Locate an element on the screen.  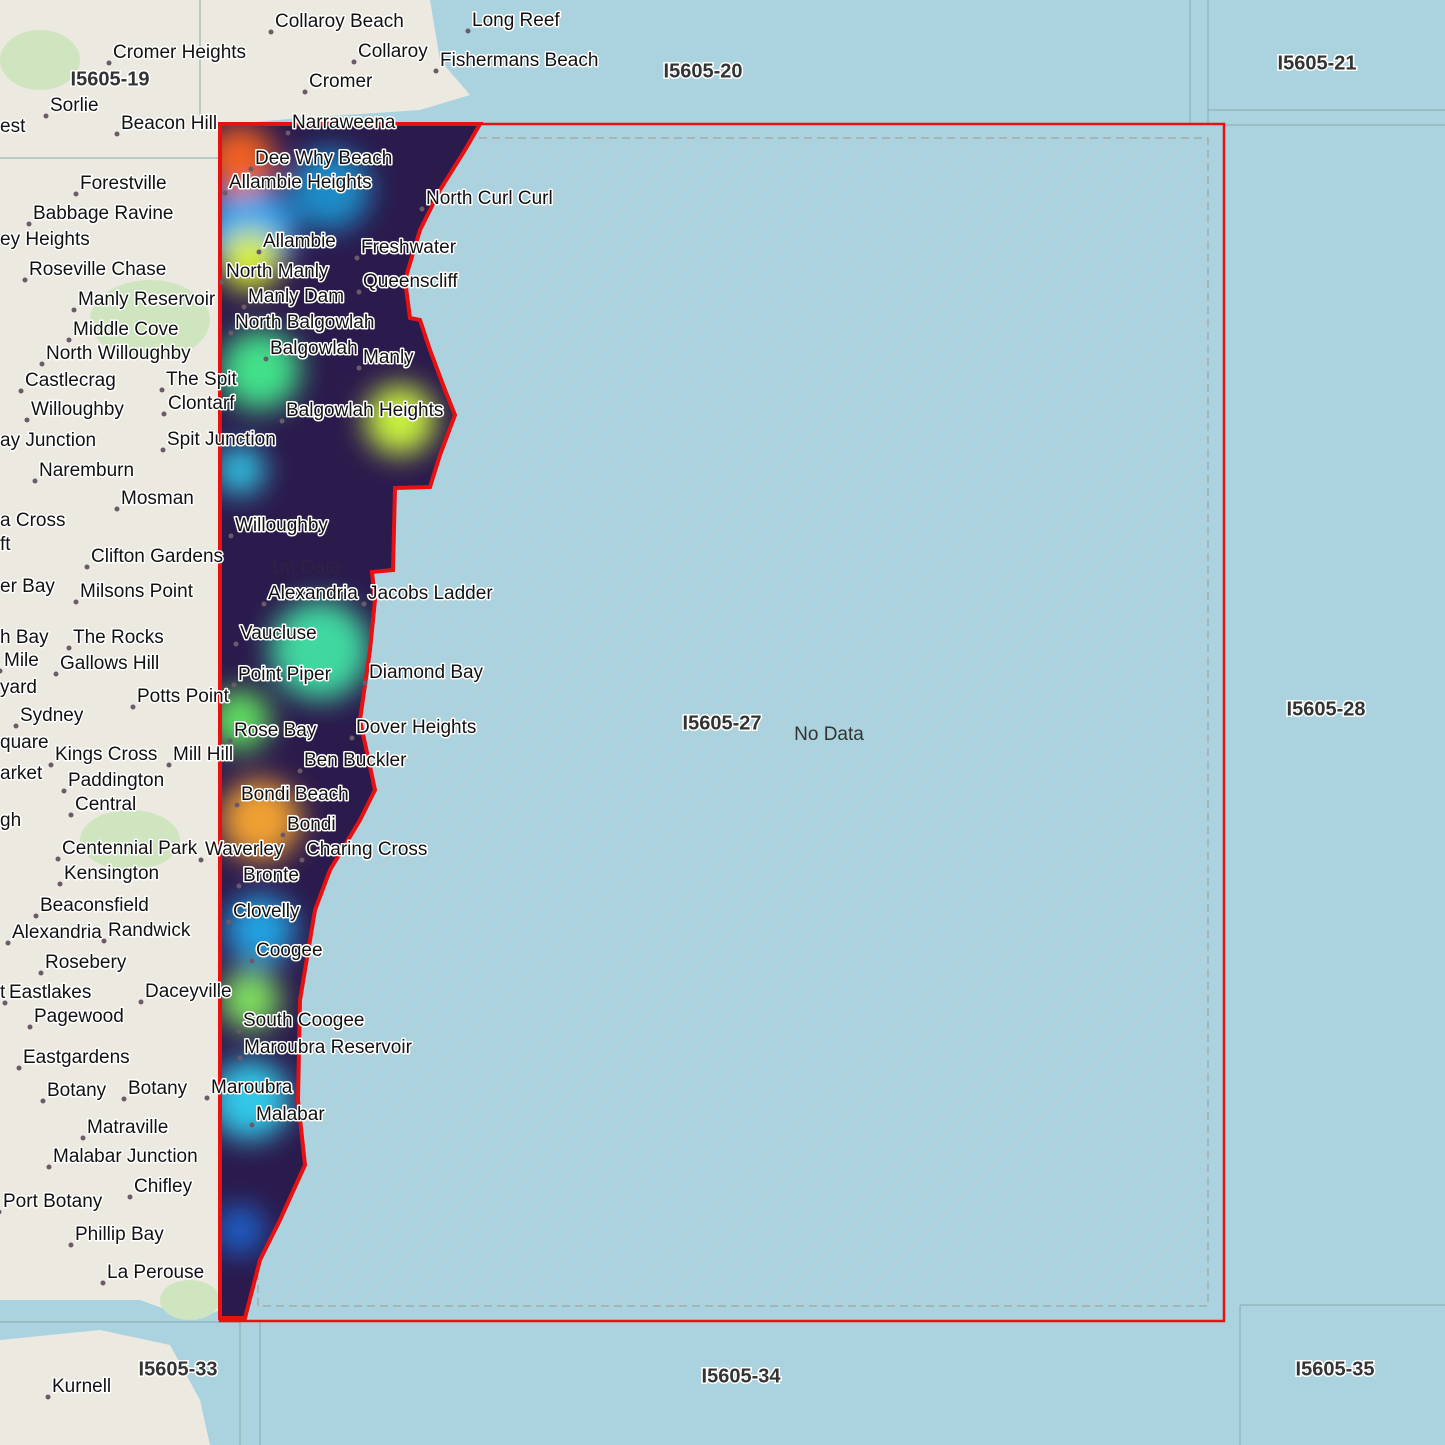
tile-label: I5605-34 is located at coordinates (742, 1376).